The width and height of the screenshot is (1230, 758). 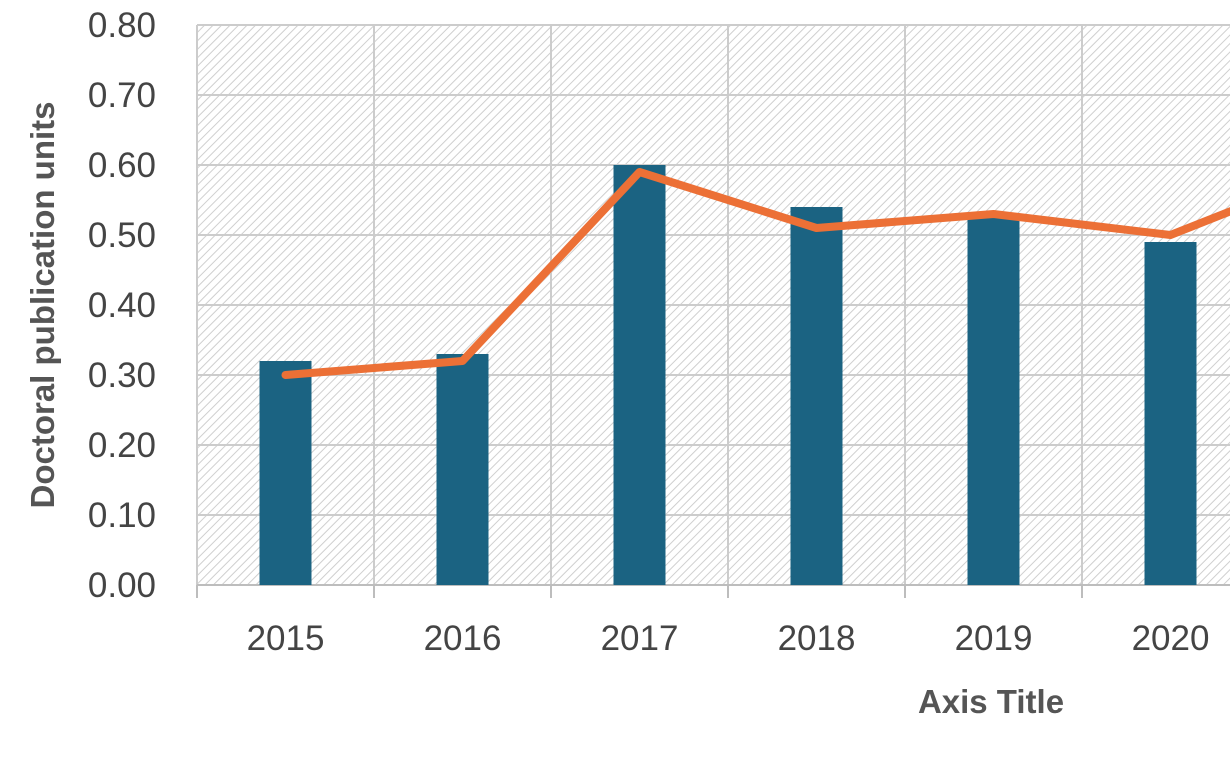 What do you see at coordinates (122, 235) in the screenshot?
I see `y-tick-label: 0.50` at bounding box center [122, 235].